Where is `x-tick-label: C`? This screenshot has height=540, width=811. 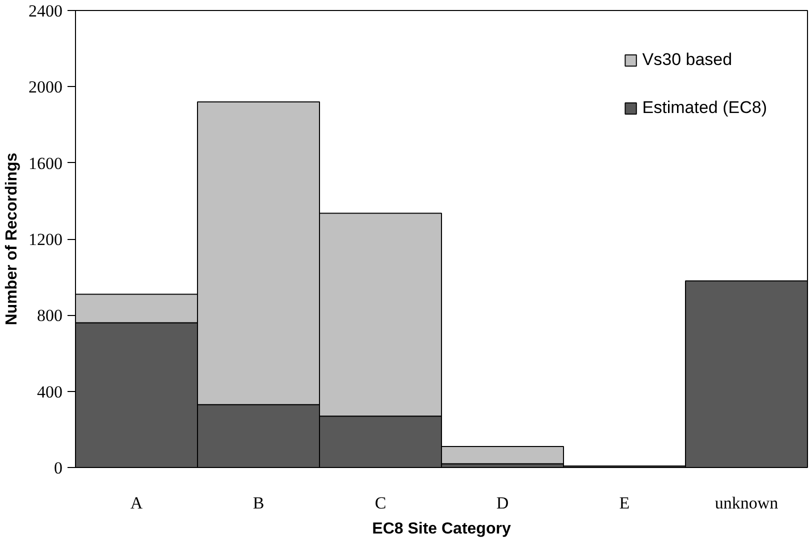 x-tick-label: C is located at coordinates (380, 503).